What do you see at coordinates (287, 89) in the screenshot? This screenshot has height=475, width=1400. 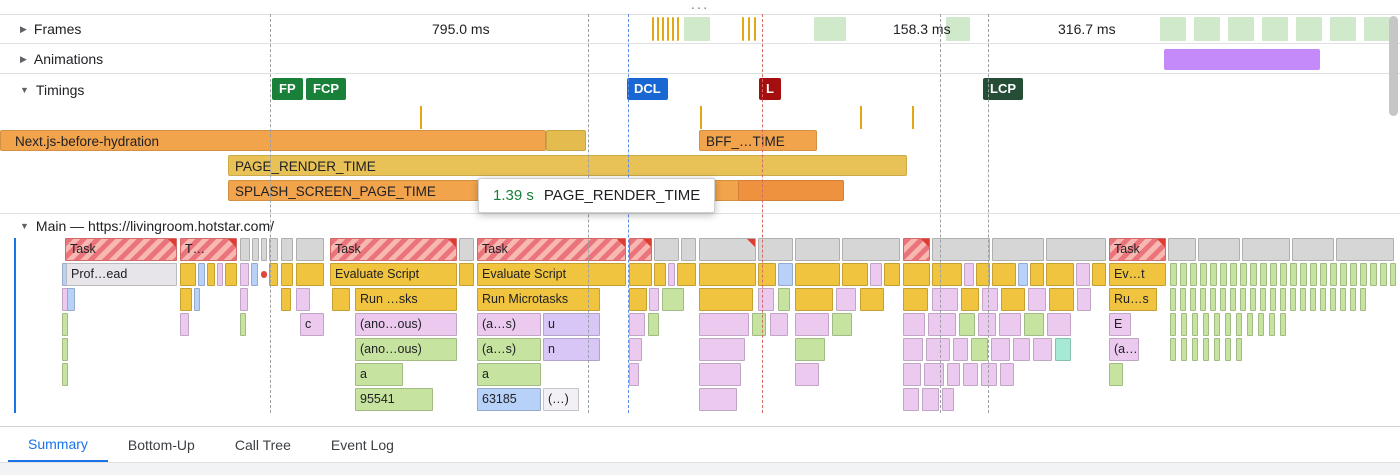 I see `timing-marker-fp: FP` at bounding box center [287, 89].